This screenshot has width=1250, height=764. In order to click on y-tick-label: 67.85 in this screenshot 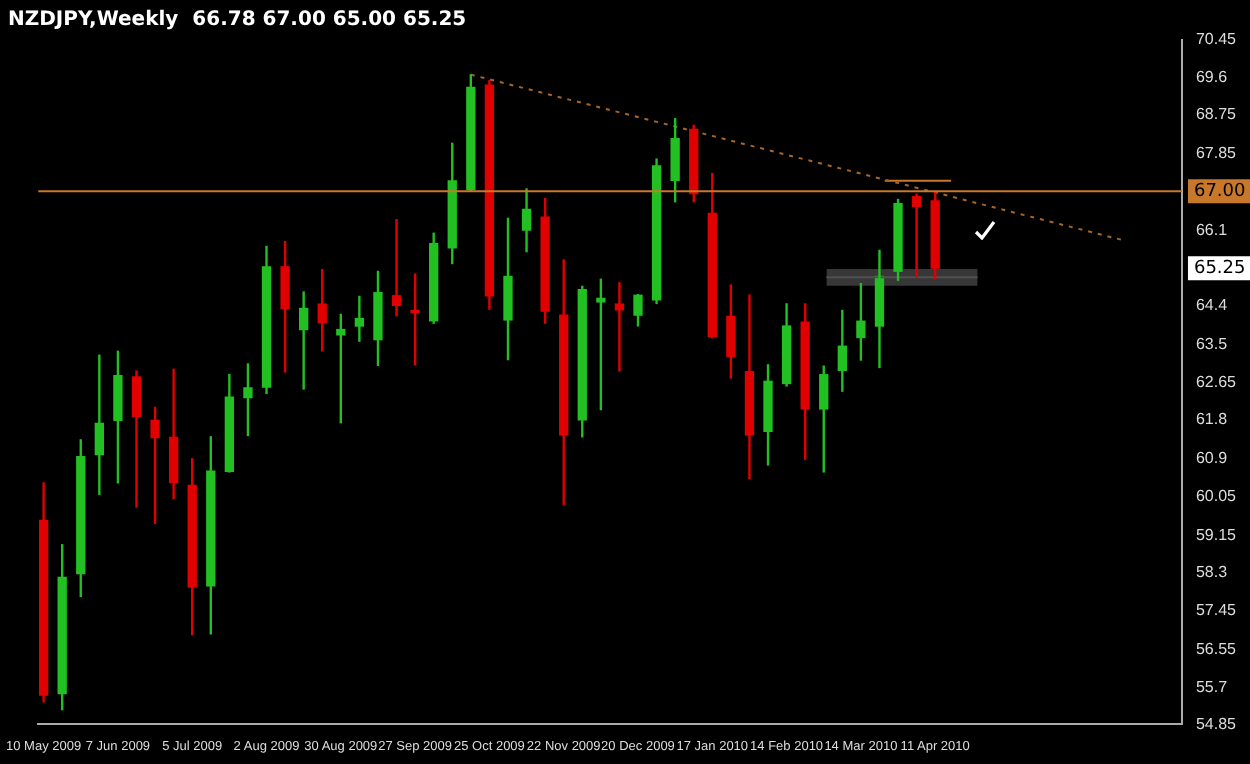, I will do `click(1216, 153)`.